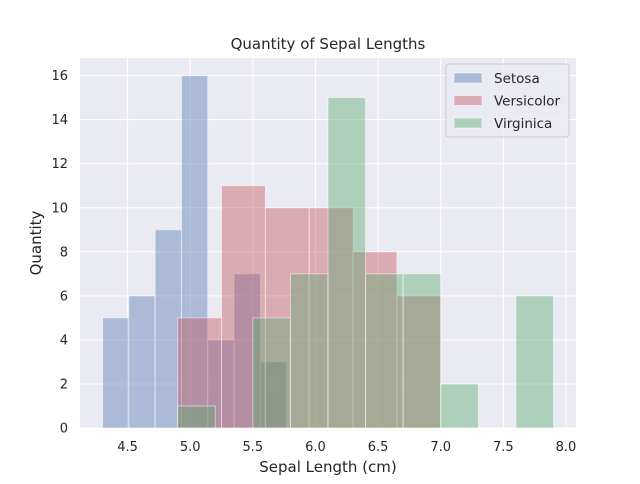 This screenshot has height=484, width=640. What do you see at coordinates (346, 447) in the screenshot?
I see `x-tick-labels: 4.5 5.0 5.5 6.0 6.5 7.0 7.5 8.0` at bounding box center [346, 447].